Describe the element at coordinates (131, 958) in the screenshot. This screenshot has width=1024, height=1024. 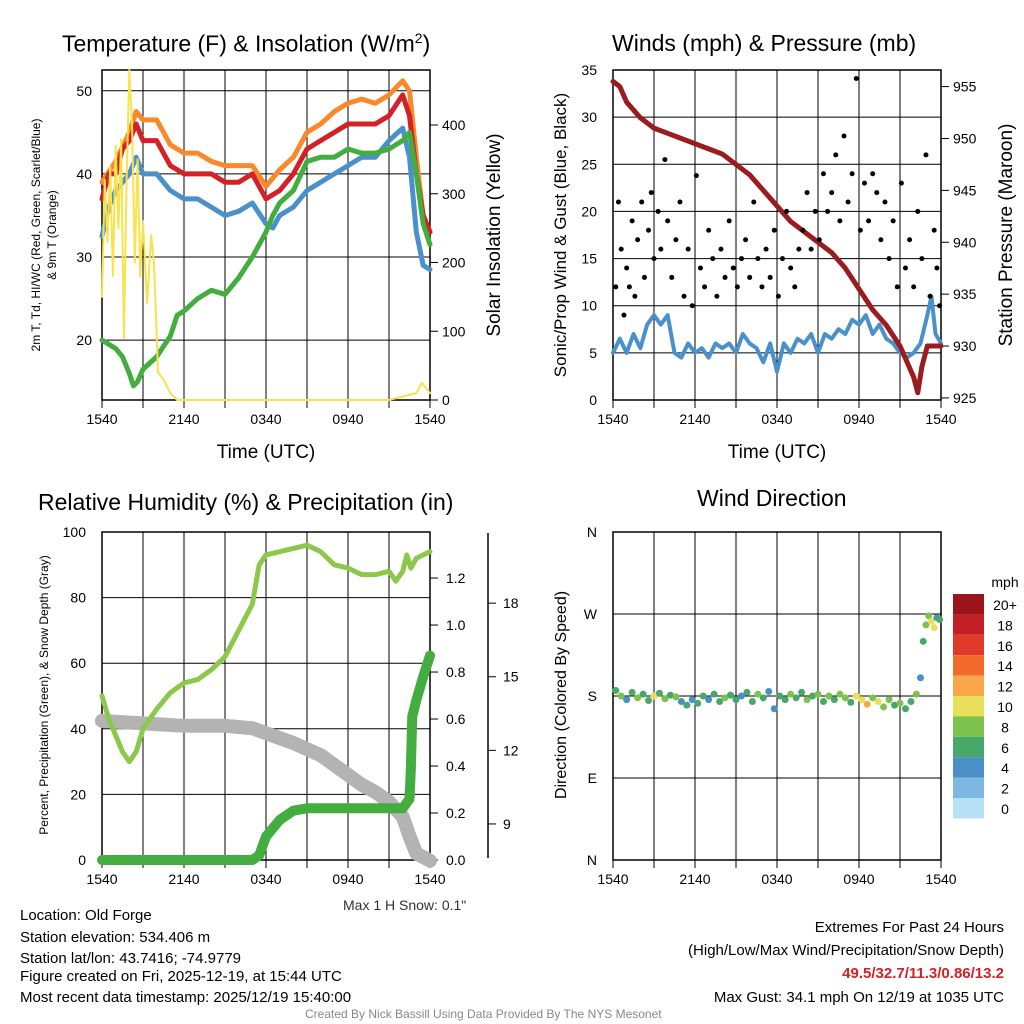
I see `latlon-text: Station lat/lon: 43.7416; -74.9779` at that location.